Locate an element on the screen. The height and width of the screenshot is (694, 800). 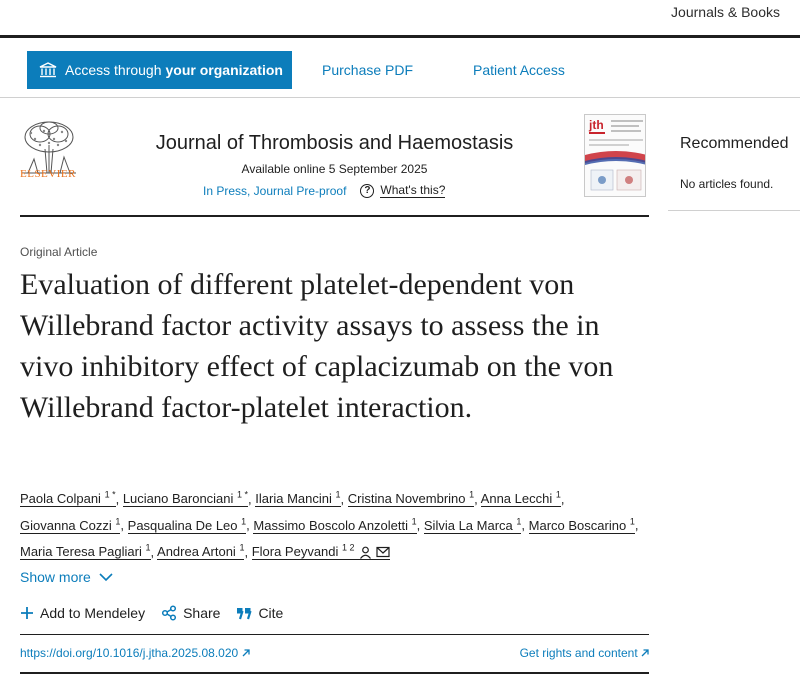
author-link: Pasqualina De Leo 1 is located at coordinates (187, 525).